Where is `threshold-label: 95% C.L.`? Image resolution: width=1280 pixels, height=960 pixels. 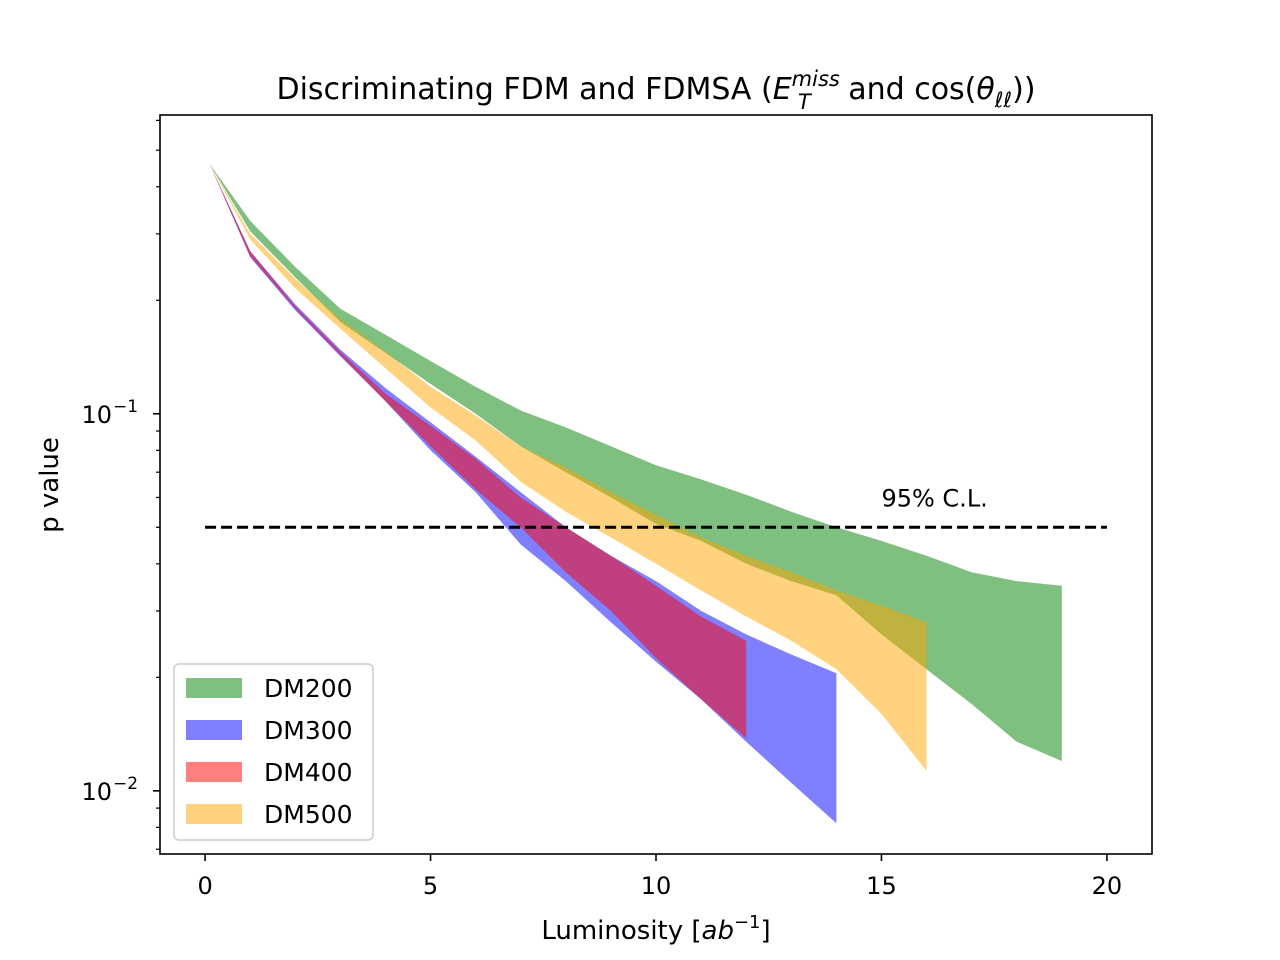
threshold-label: 95% C.L. is located at coordinates (934, 498).